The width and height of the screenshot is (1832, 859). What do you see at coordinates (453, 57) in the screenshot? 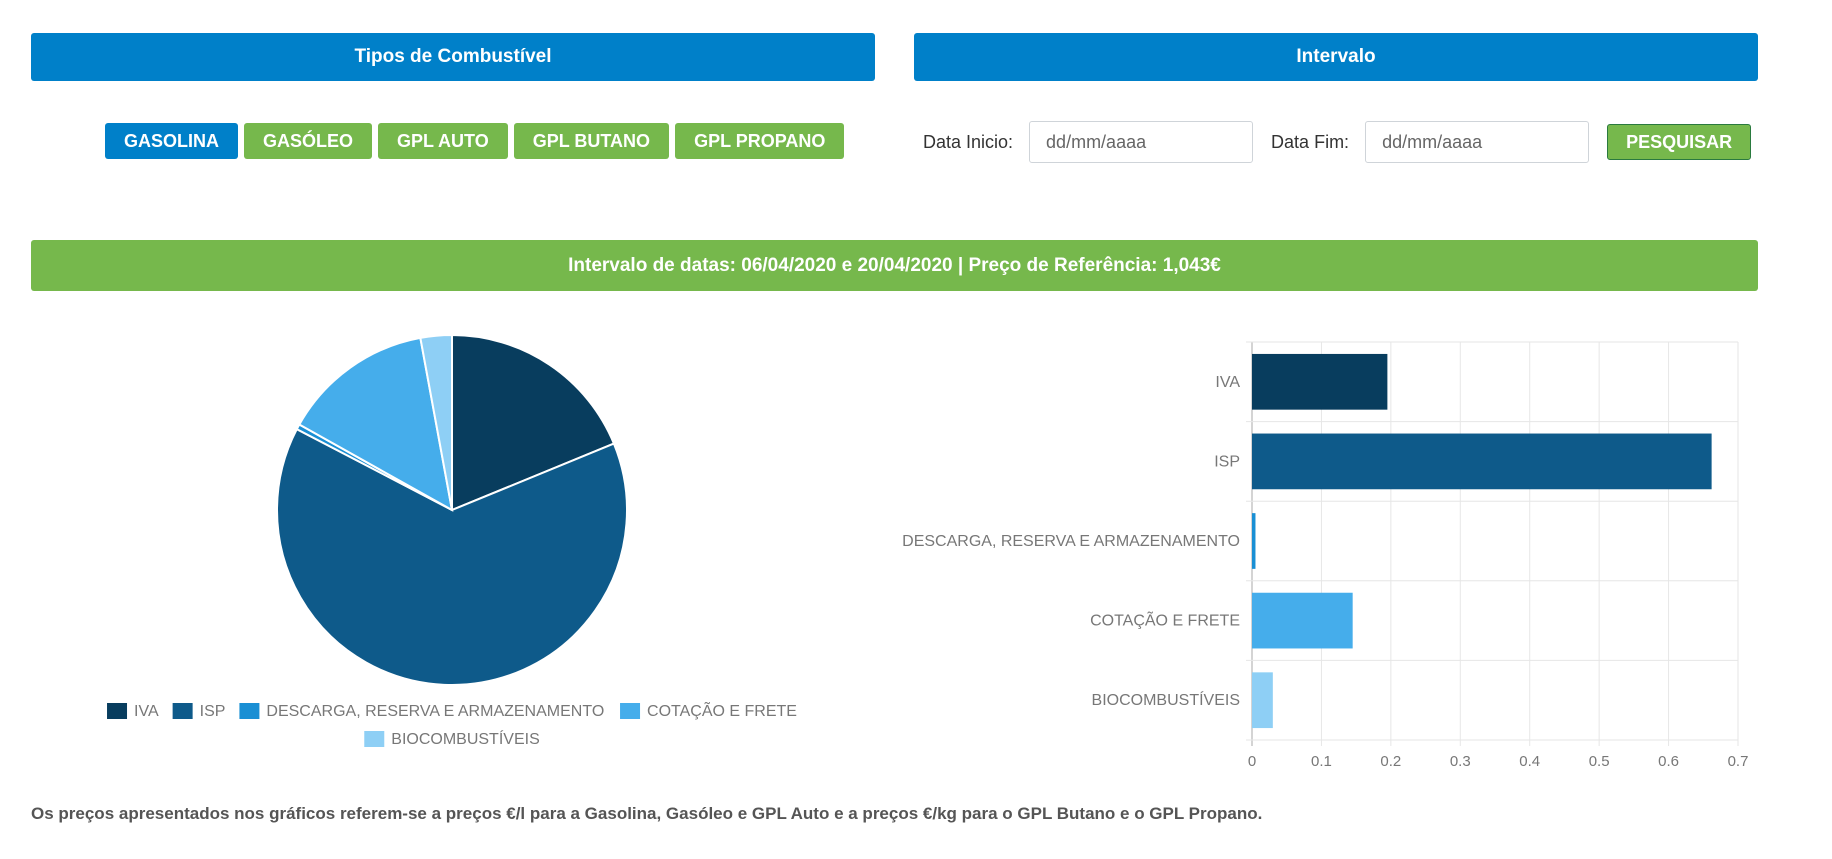
I see `fuel-types-header: Tipos de Combustível` at bounding box center [453, 57].